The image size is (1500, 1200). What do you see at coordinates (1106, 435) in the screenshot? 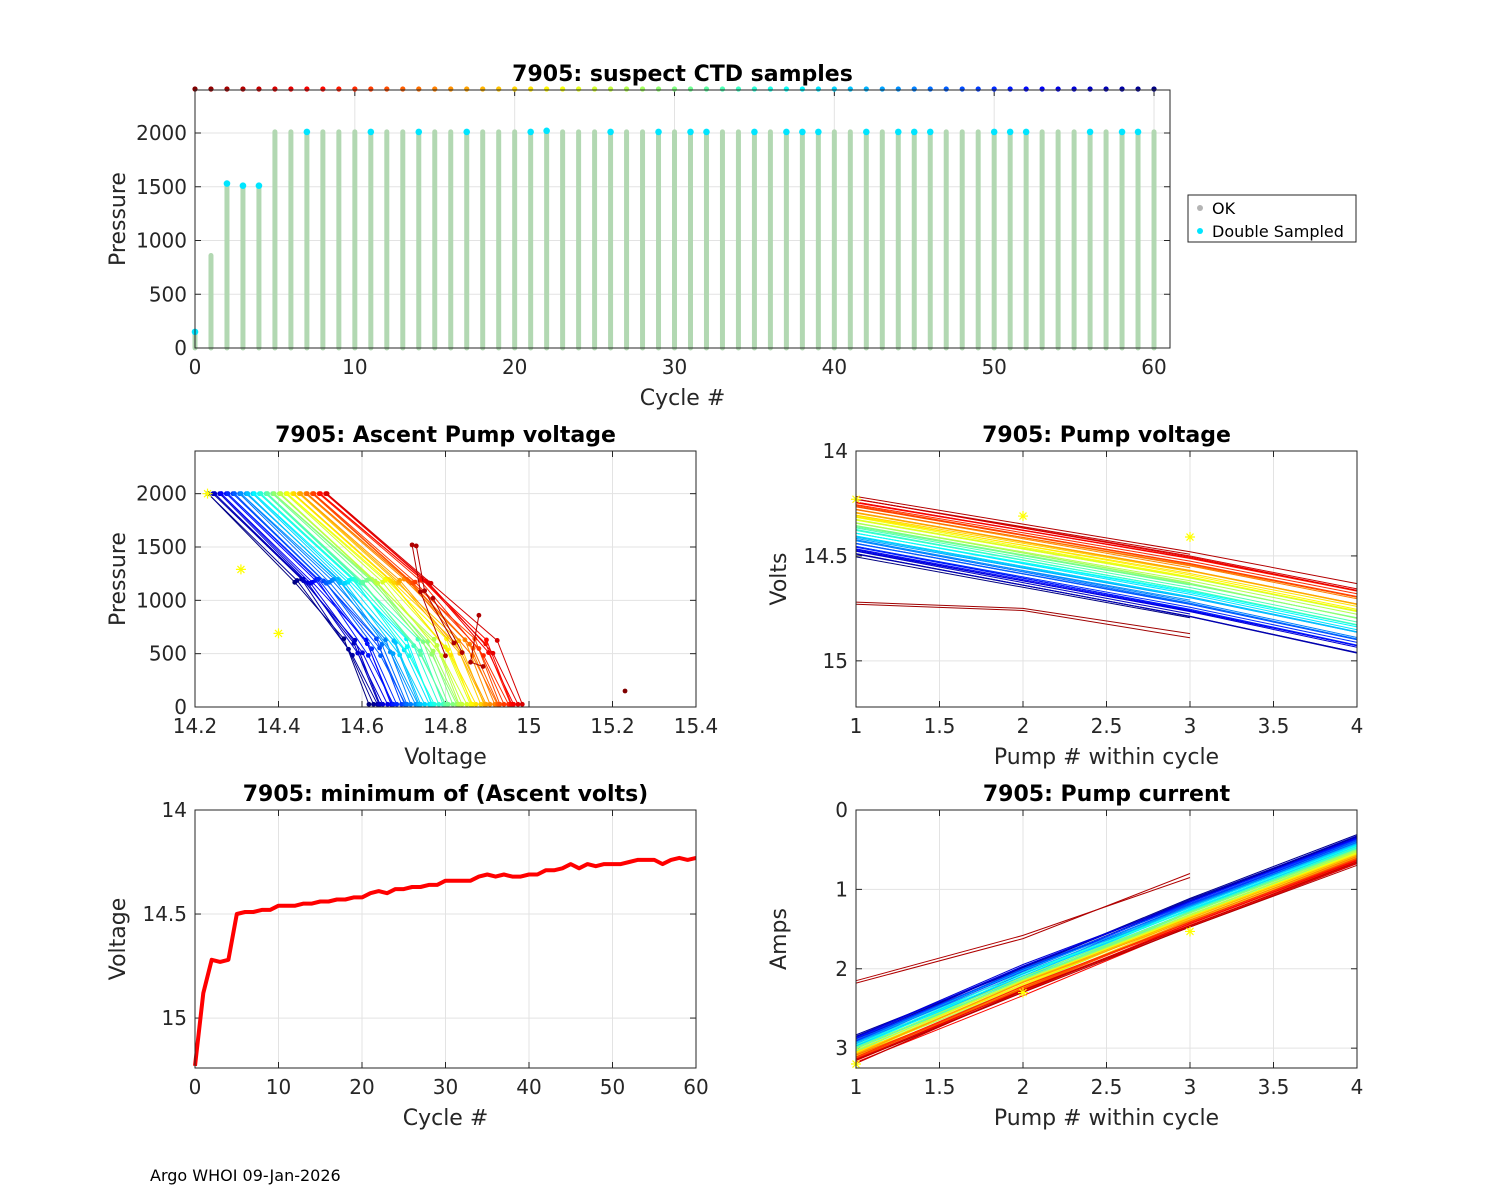
I see `chart-title: 7905: Pump voltage` at bounding box center [1106, 435].